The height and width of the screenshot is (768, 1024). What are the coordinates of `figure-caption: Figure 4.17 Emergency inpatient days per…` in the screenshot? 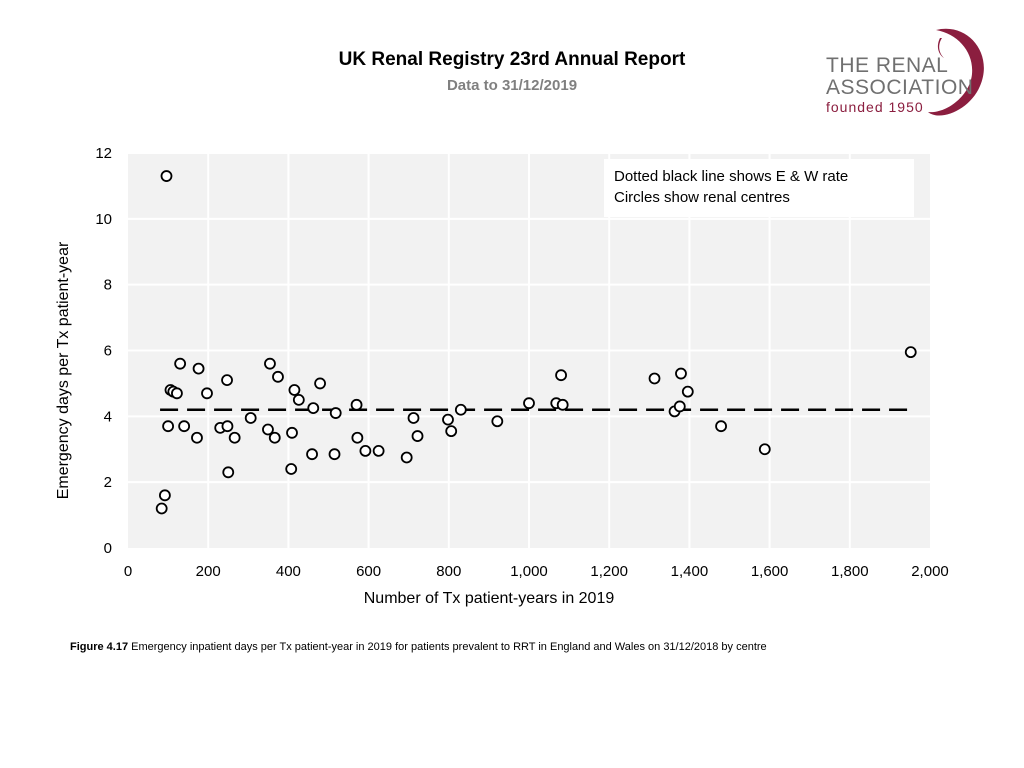 It's located at (418, 647).